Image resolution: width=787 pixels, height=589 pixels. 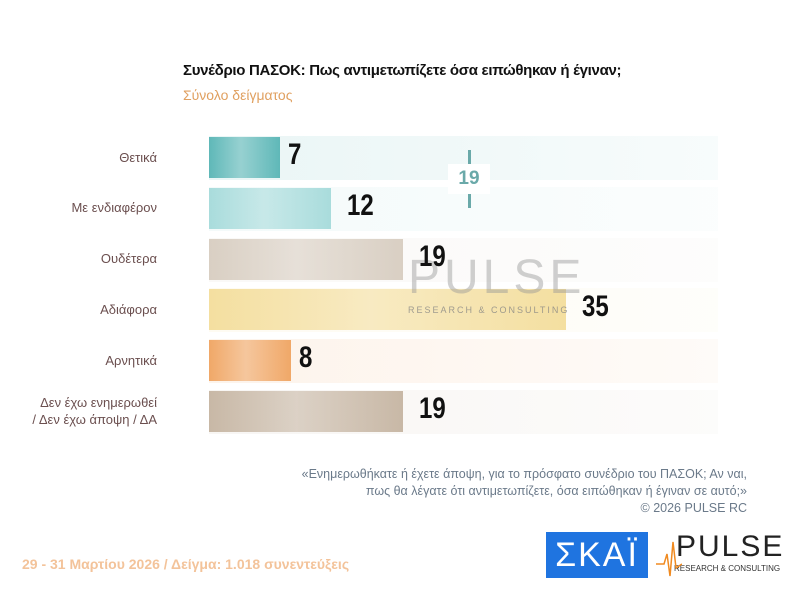 What do you see at coordinates (128, 259) in the screenshot?
I see `category-label: Ουδέτερα` at bounding box center [128, 259].